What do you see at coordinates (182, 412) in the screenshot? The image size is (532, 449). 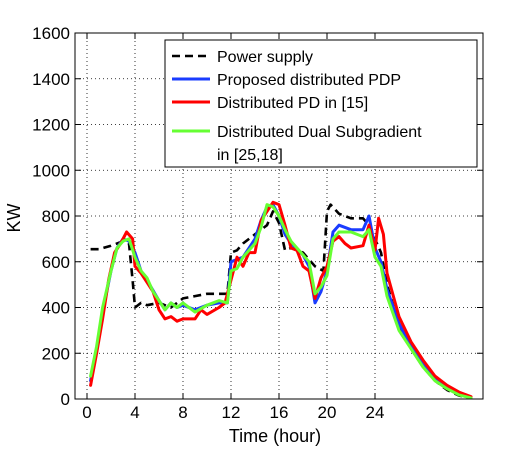 I see `x-tick-label: 8` at bounding box center [182, 412].